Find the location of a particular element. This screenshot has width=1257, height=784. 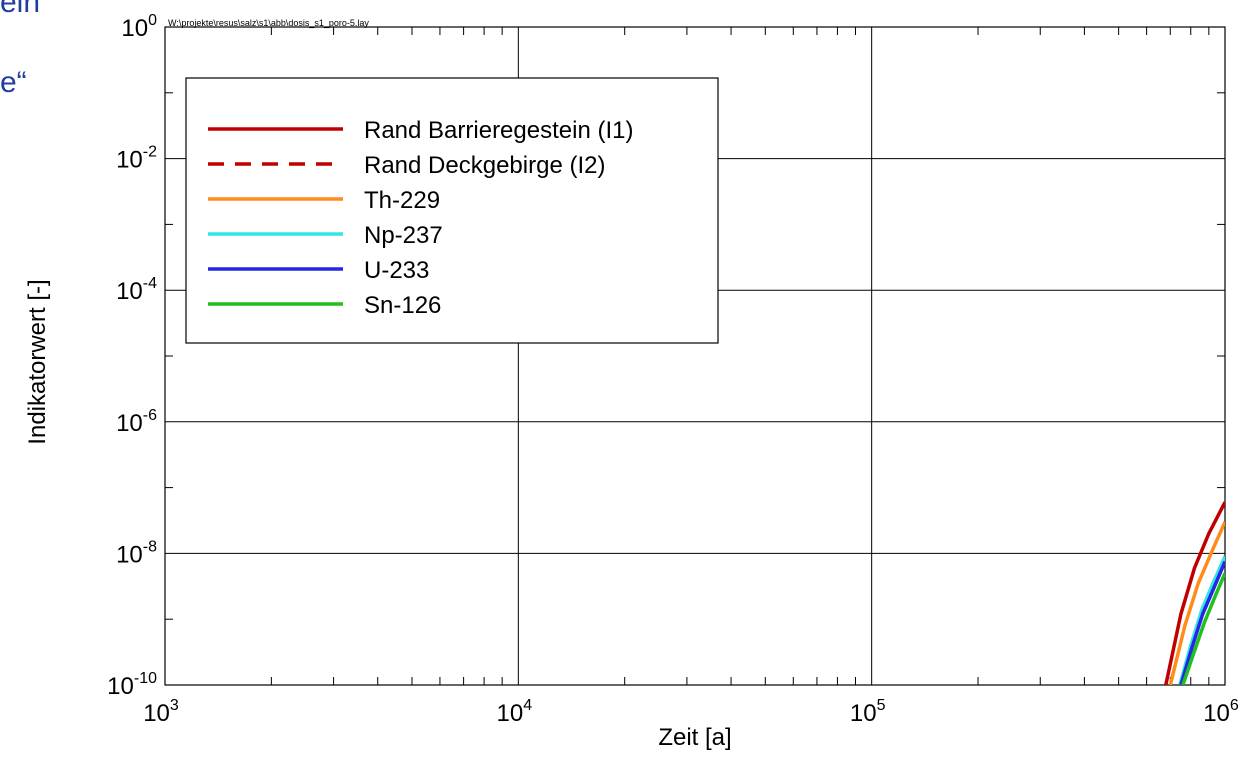

legend-label: Np-237 is located at coordinates (403, 235).